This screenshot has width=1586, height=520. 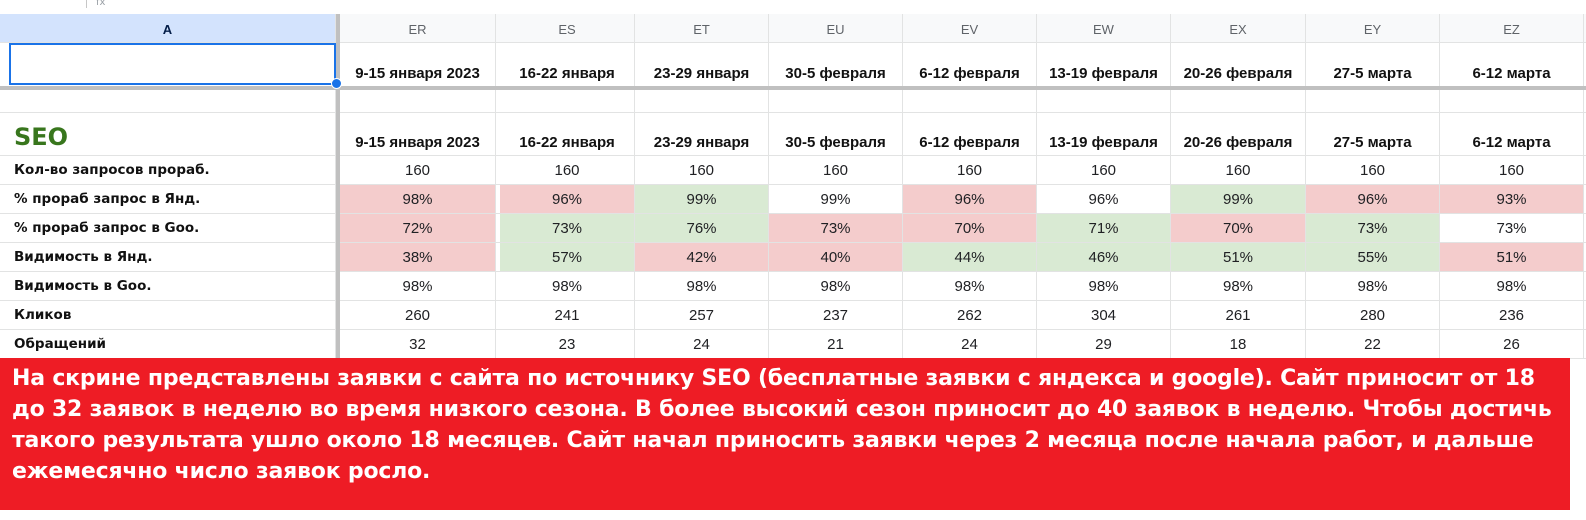 I want to click on week-label: 16-22 января, so click(x=567, y=134).